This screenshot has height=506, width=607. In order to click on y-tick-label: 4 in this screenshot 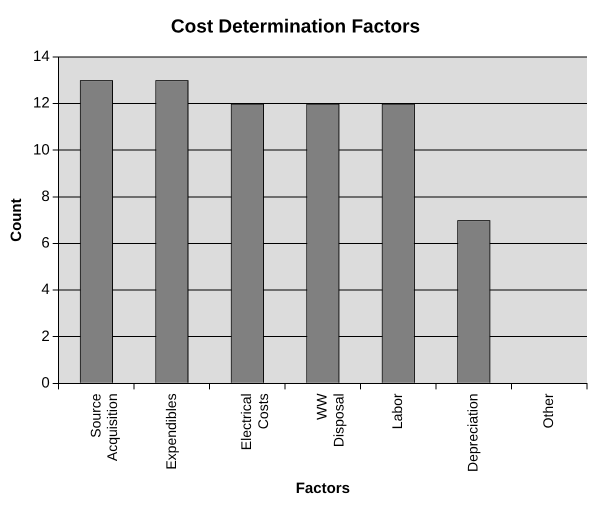, I will do `click(45, 289)`.